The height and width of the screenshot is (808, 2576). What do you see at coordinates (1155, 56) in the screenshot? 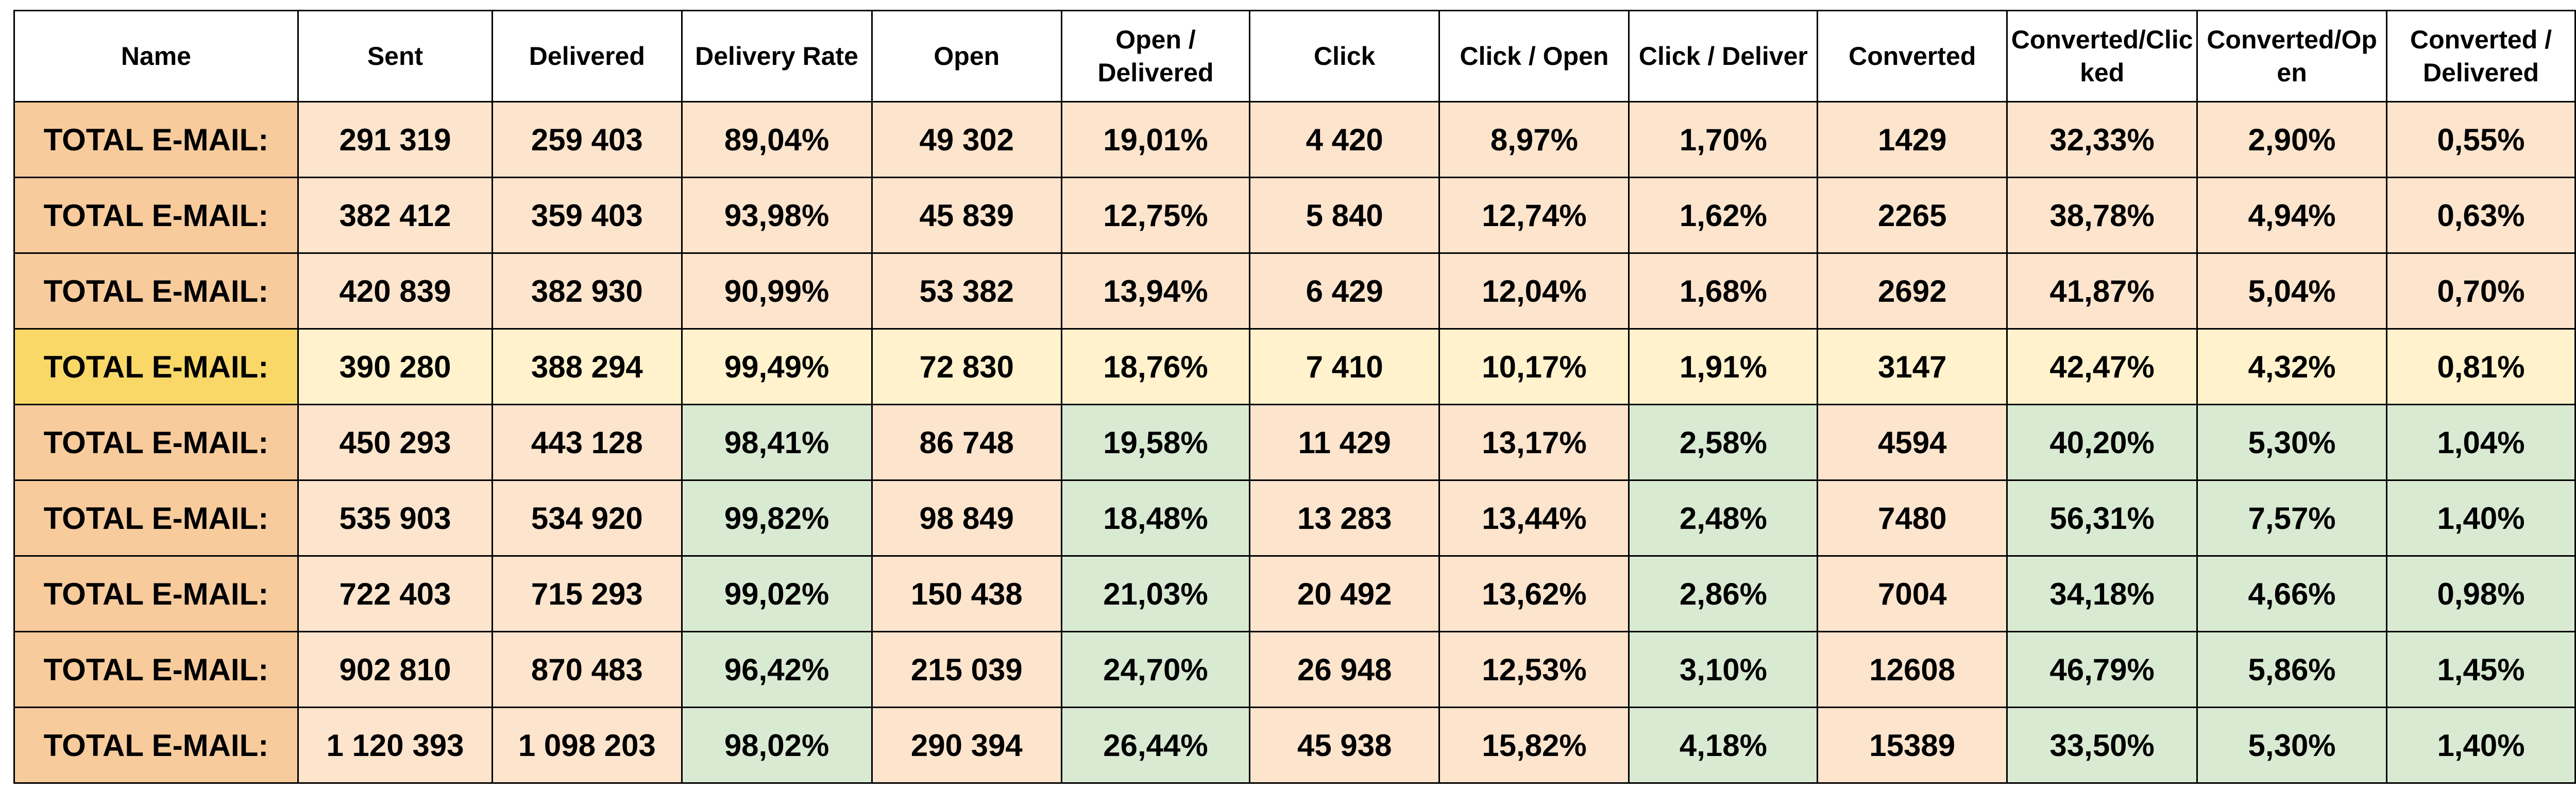
I see `header-cell: Open / Delivered` at bounding box center [1155, 56].